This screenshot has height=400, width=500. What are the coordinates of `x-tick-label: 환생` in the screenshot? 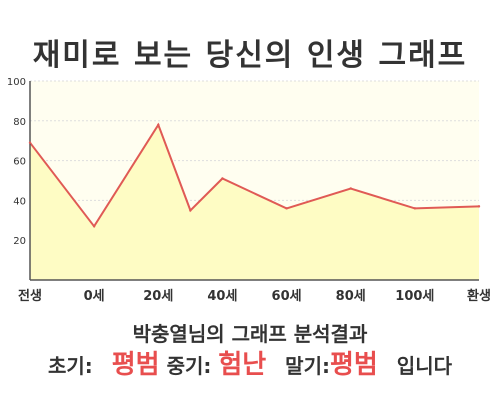 It's located at (479, 296).